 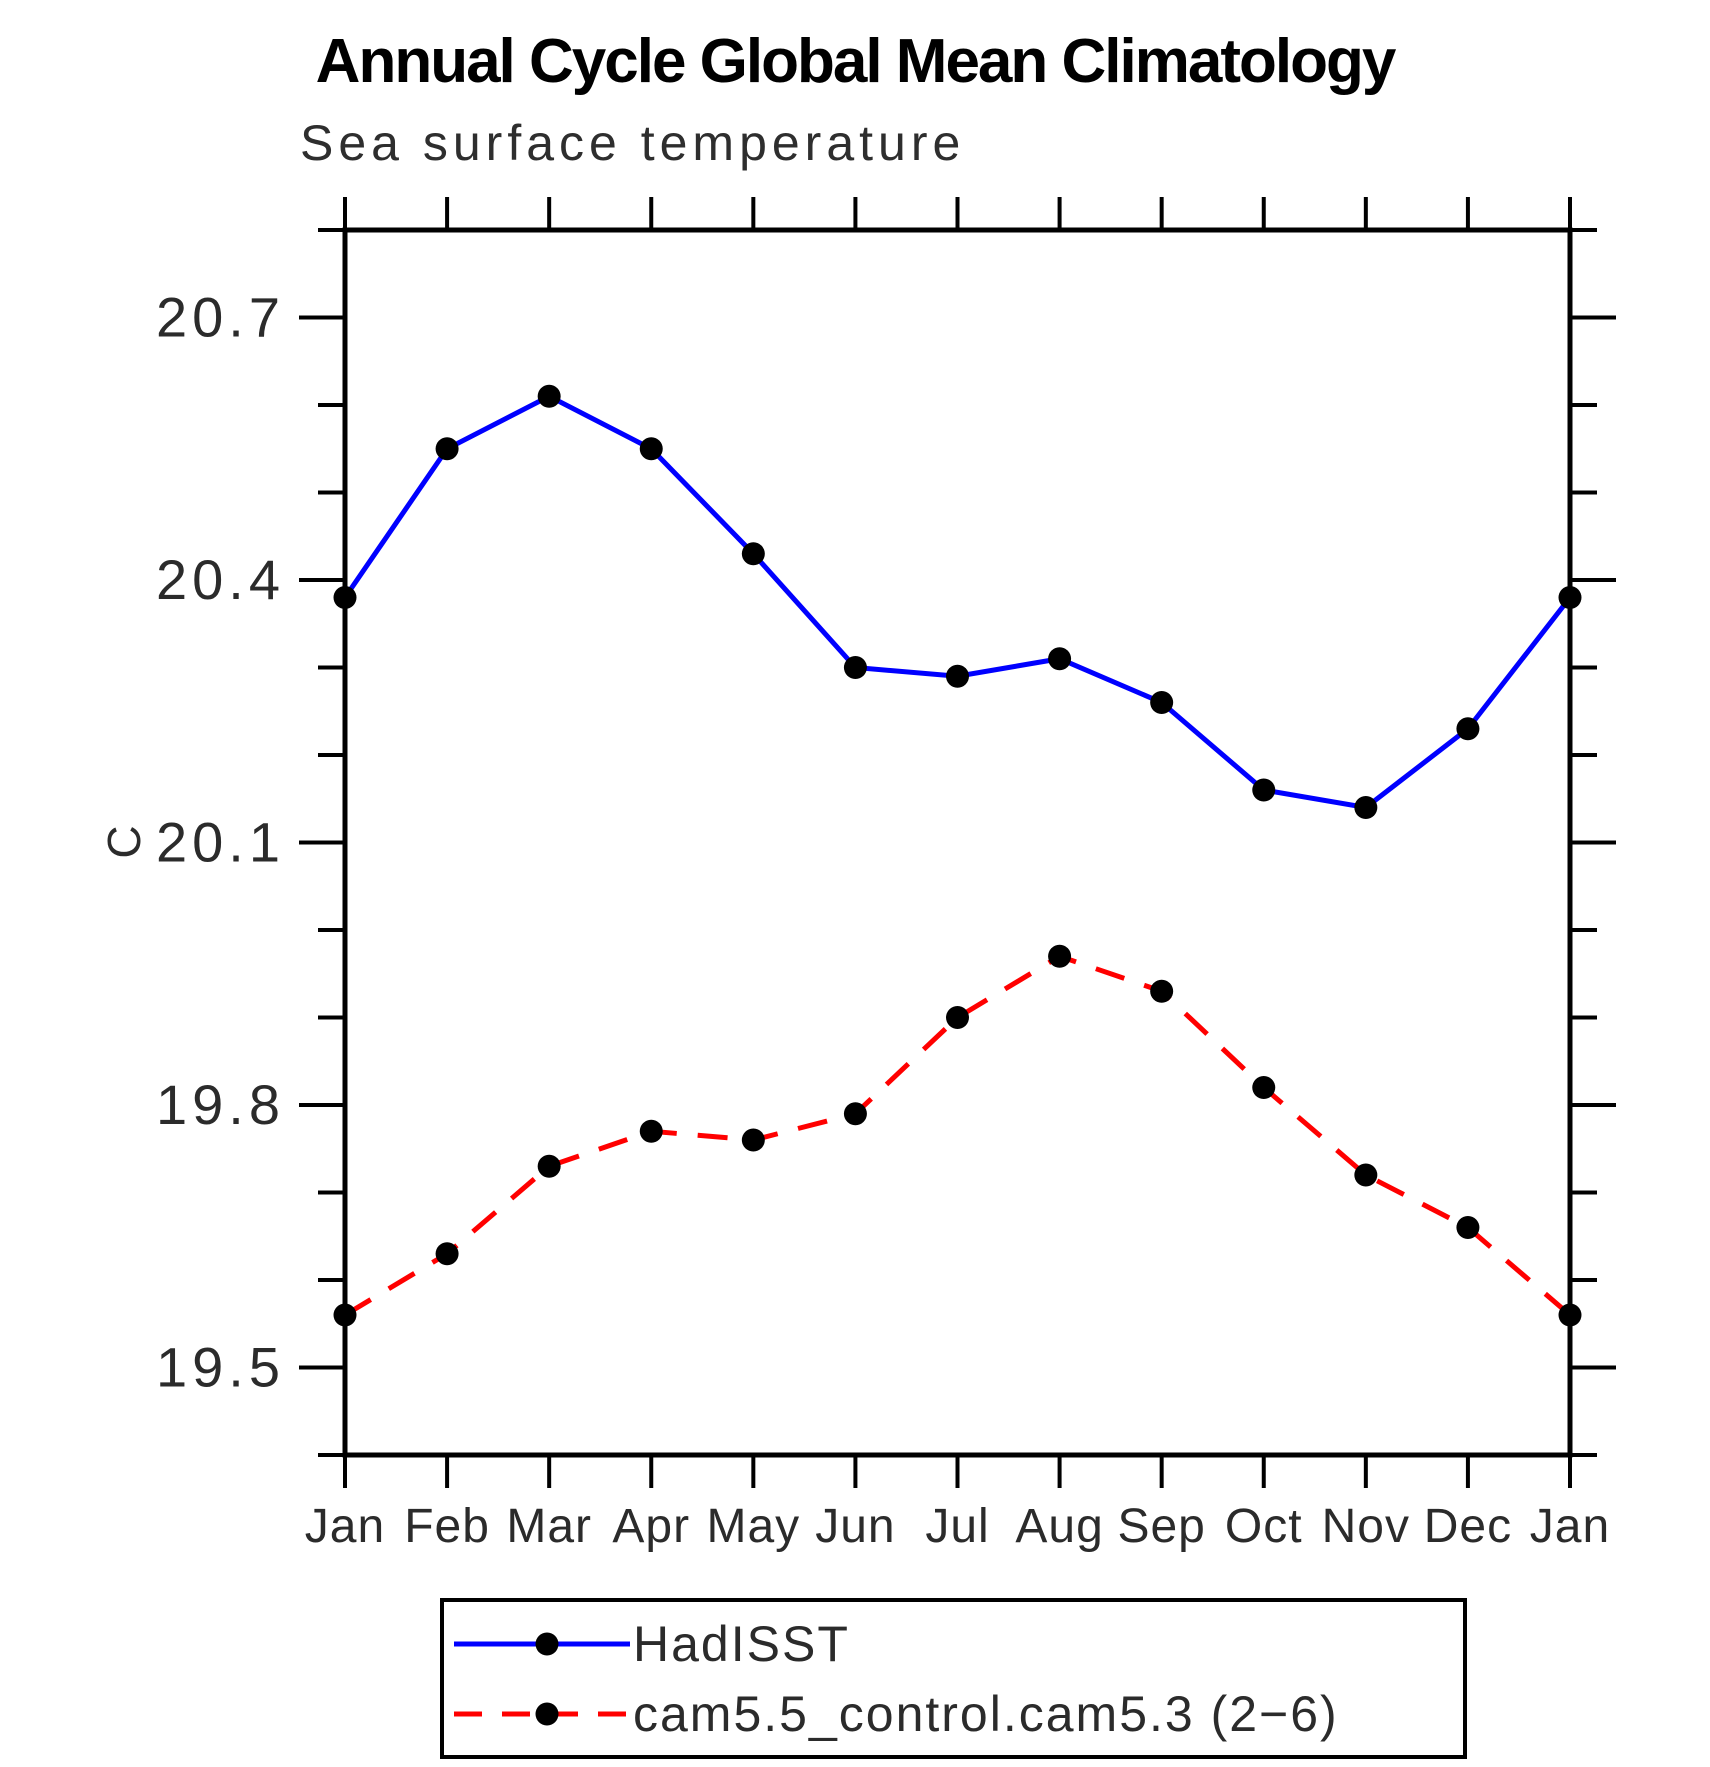 I want to click on y-tick-label: 20.7, so click(x=220, y=317).